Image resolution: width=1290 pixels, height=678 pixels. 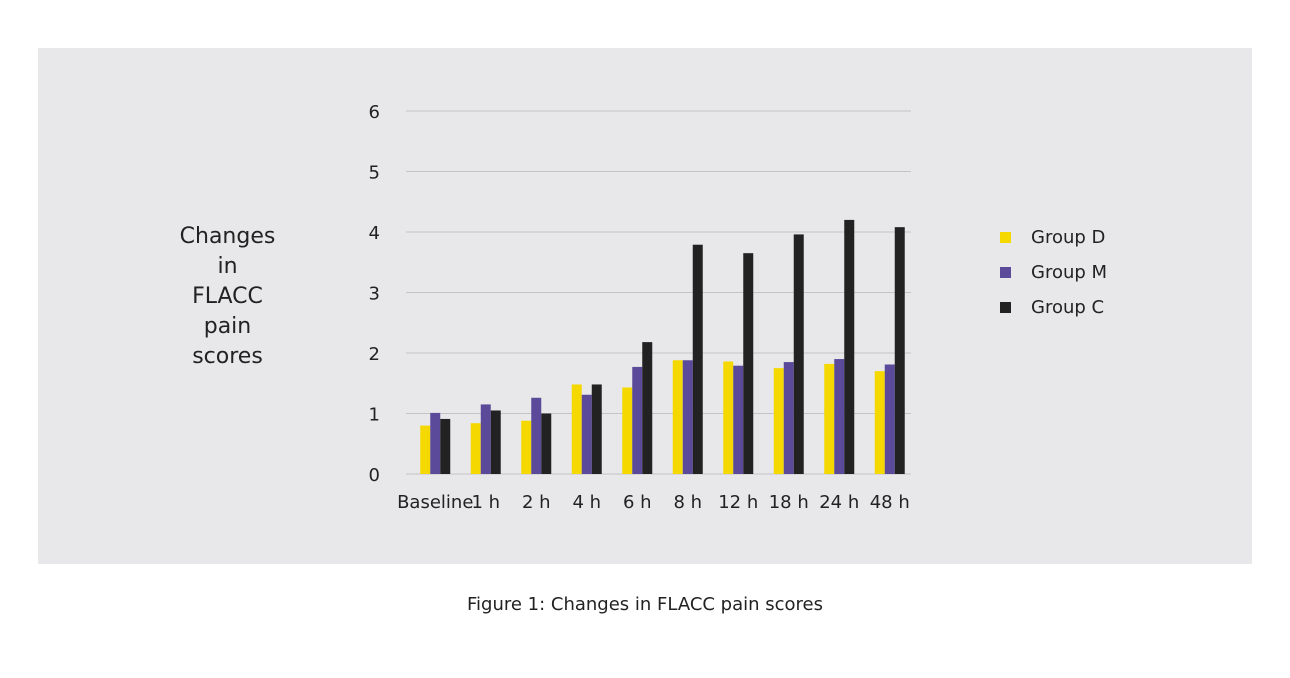 I want to click on y-tick-label: 1, so click(x=374, y=415).